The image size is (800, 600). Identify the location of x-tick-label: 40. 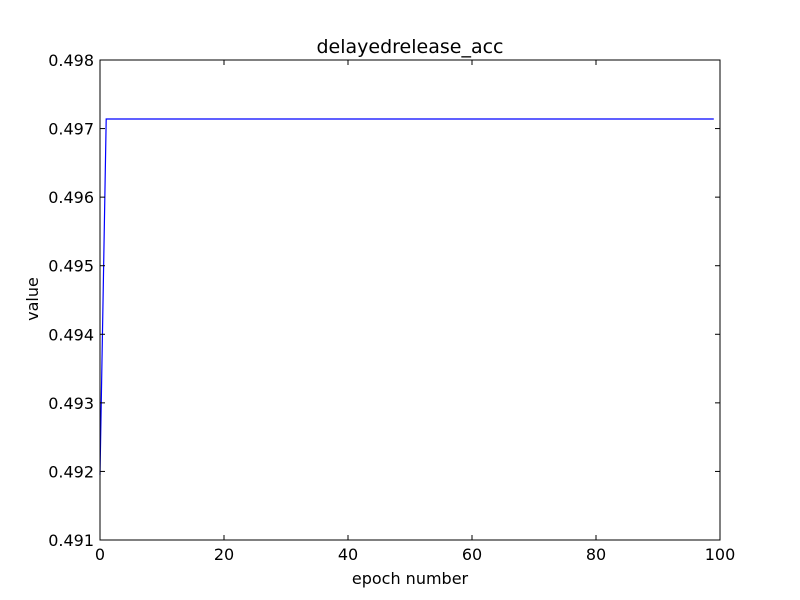
(348, 554).